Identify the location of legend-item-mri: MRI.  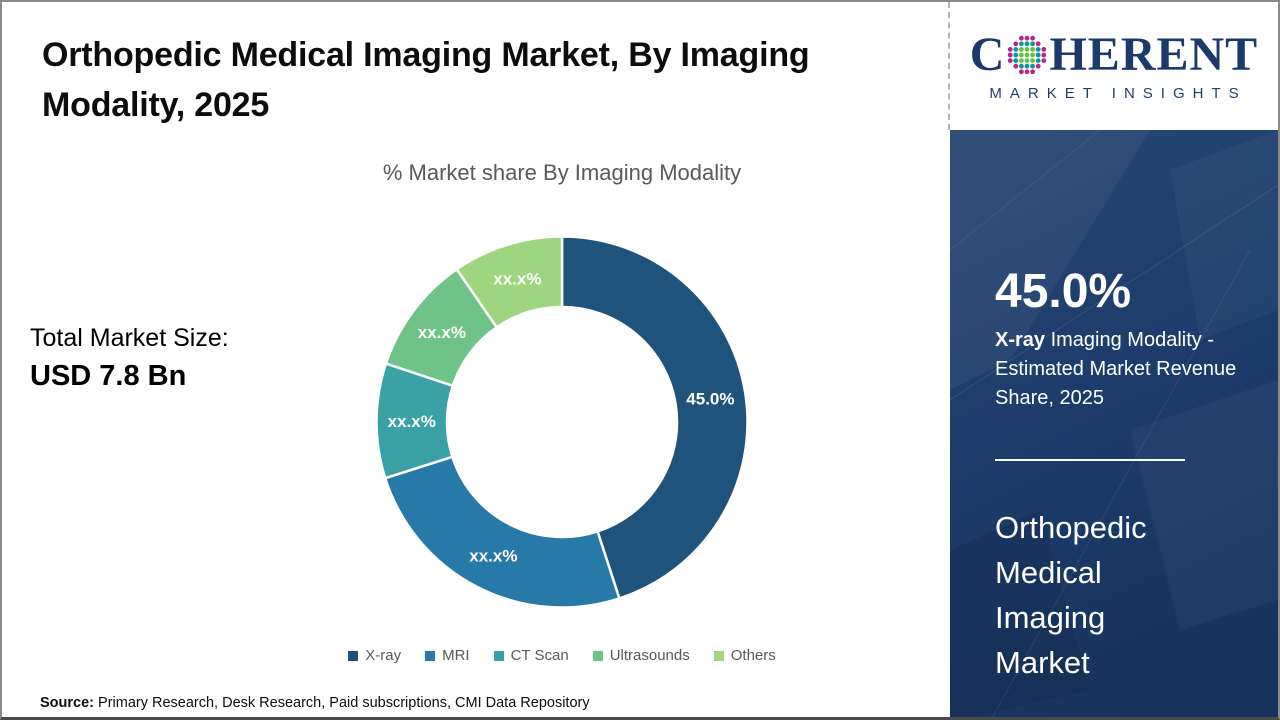
(447, 655).